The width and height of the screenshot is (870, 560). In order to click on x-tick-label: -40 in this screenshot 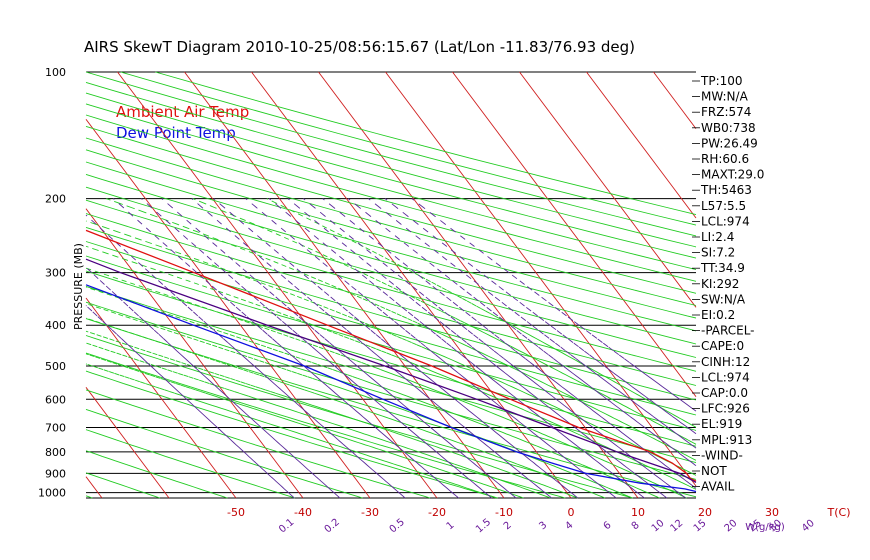, I will do `click(303, 512)`.